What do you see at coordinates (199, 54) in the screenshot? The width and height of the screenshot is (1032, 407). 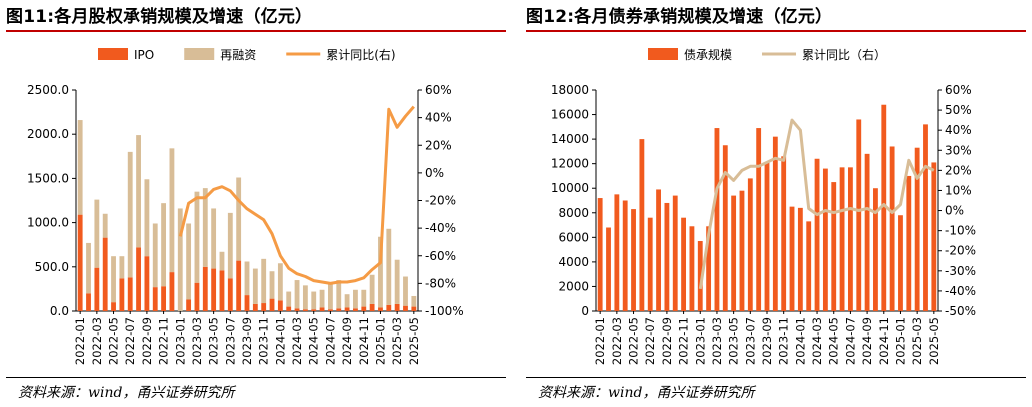 I see `legend-swatch` at bounding box center [199, 54].